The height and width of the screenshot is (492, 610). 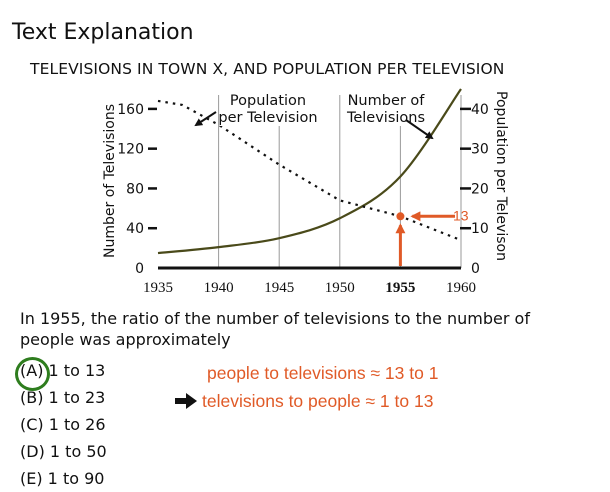 What do you see at coordinates (130, 150) in the screenshot?
I see `y-tick-label: 120` at bounding box center [130, 150].